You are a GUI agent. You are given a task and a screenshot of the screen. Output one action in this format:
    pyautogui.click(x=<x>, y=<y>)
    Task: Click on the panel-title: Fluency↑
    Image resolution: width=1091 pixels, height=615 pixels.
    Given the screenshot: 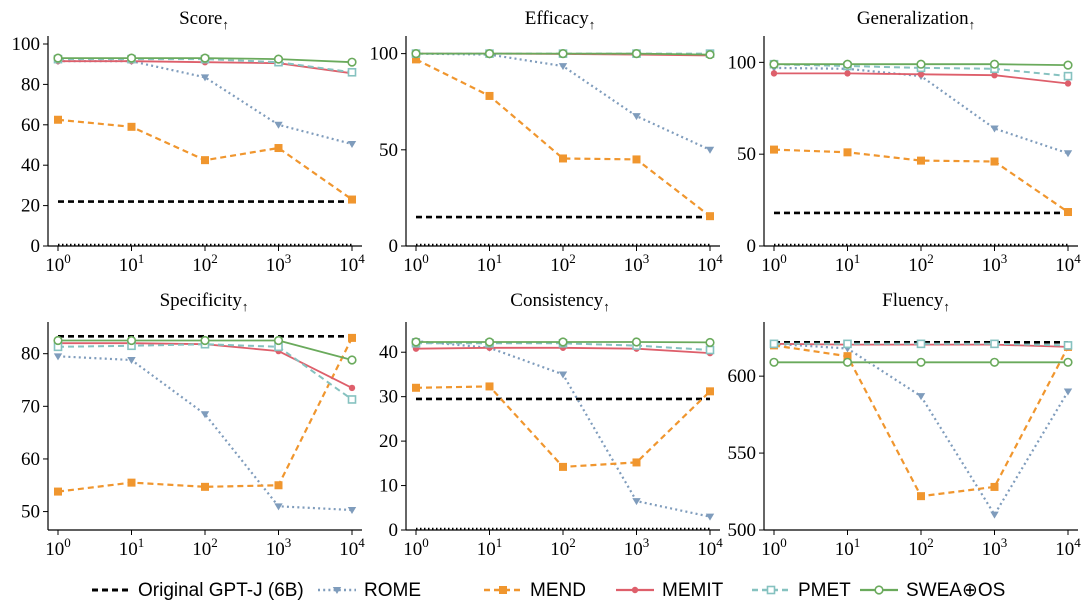 What is the action you would take?
    pyautogui.click(x=916, y=302)
    